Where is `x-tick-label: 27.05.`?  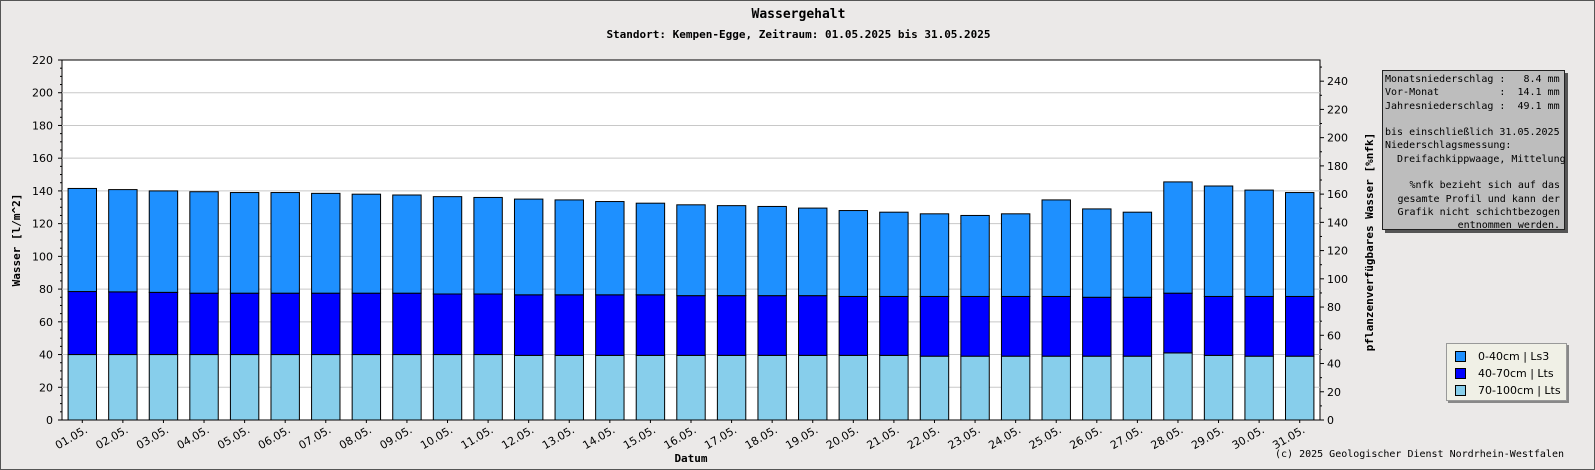 x-tick-label: 27.05. is located at coordinates (1126, 437).